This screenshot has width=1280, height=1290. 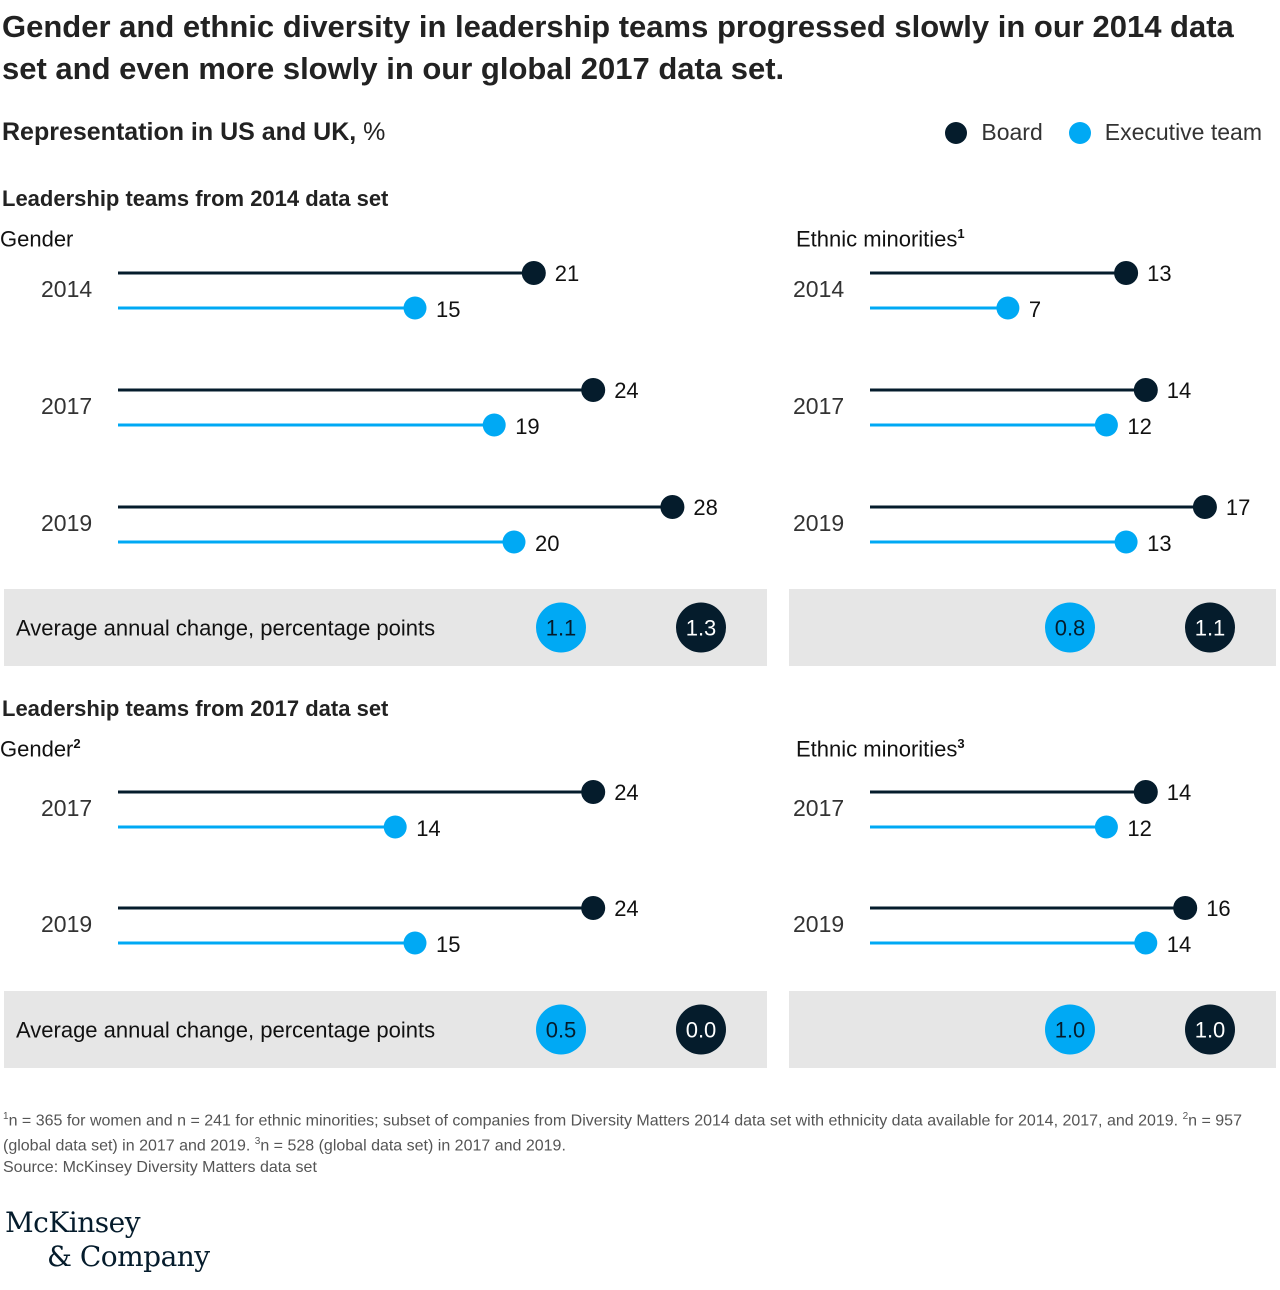 What do you see at coordinates (77, 743) in the screenshot?
I see `panel-label-sup: 2` at bounding box center [77, 743].